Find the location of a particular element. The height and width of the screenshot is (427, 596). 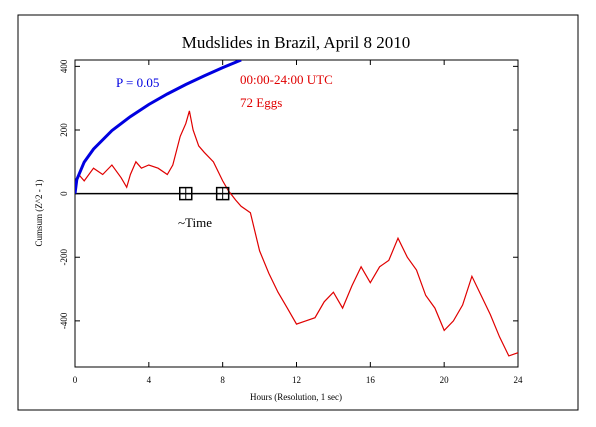

chart-title: Mudslides in Brazil, April 8 2010 is located at coordinates (296, 42).